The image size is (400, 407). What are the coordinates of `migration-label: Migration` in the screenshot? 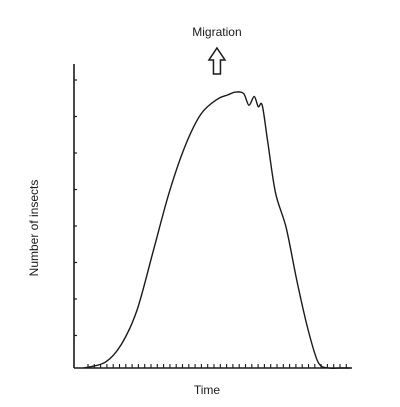 It's located at (216, 32).